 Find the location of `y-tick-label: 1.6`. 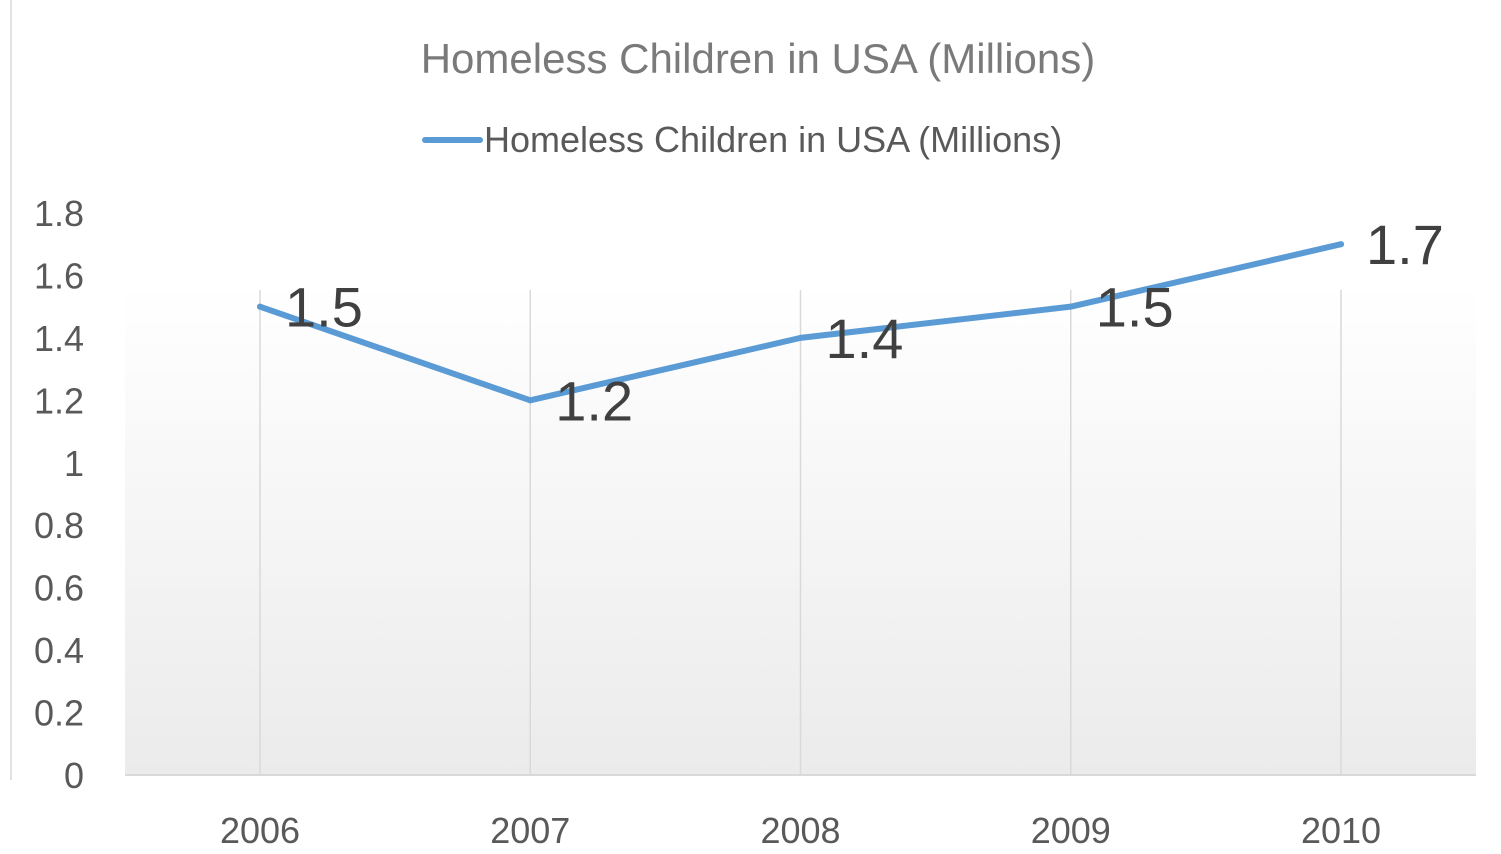

y-tick-label: 1.6 is located at coordinates (59, 275).